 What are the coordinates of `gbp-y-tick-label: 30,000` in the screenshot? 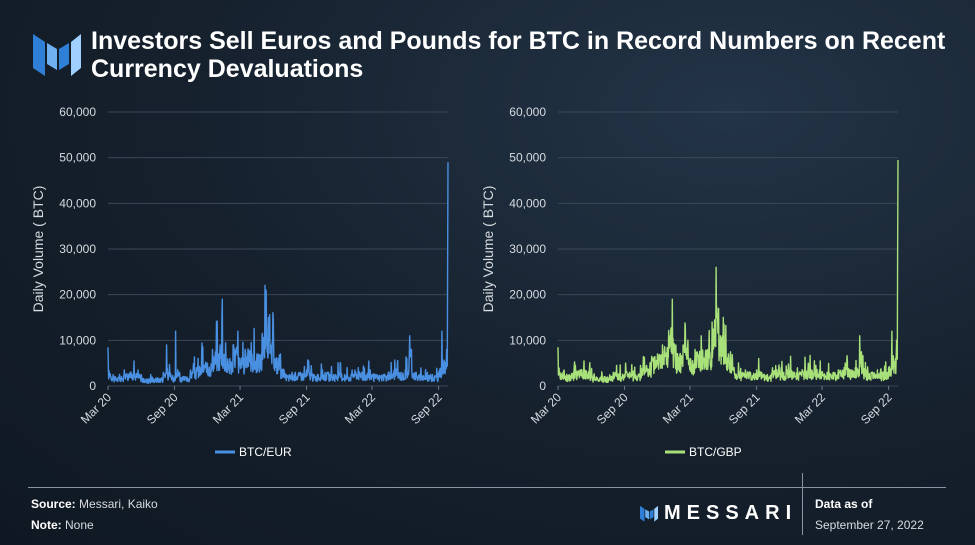 It's located at (527, 249).